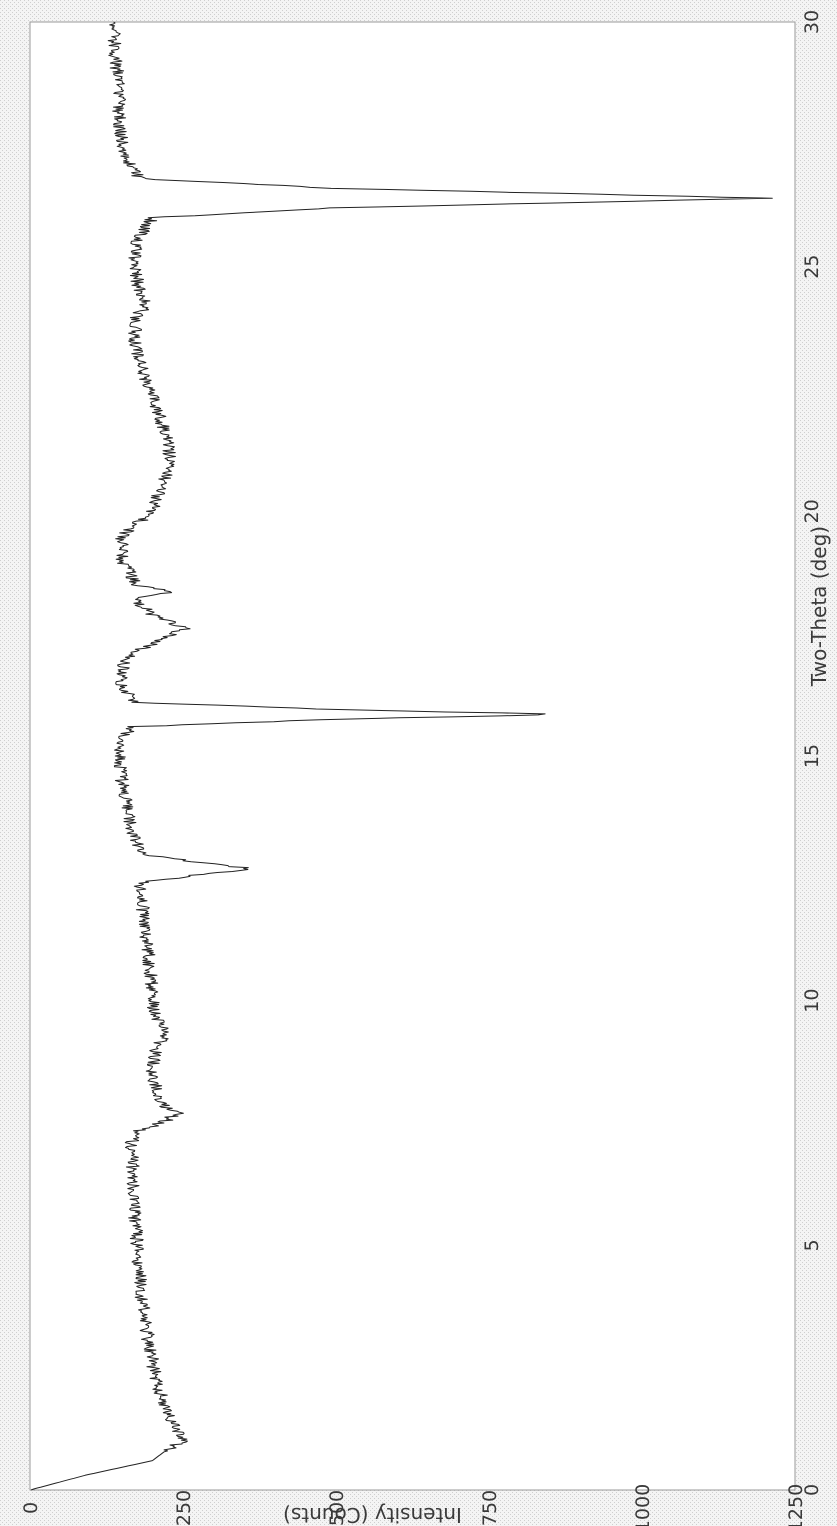 This screenshot has width=837, height=1526. Describe the element at coordinates (643, 1505) in the screenshot. I see `y-tick-label: 1000` at that location.